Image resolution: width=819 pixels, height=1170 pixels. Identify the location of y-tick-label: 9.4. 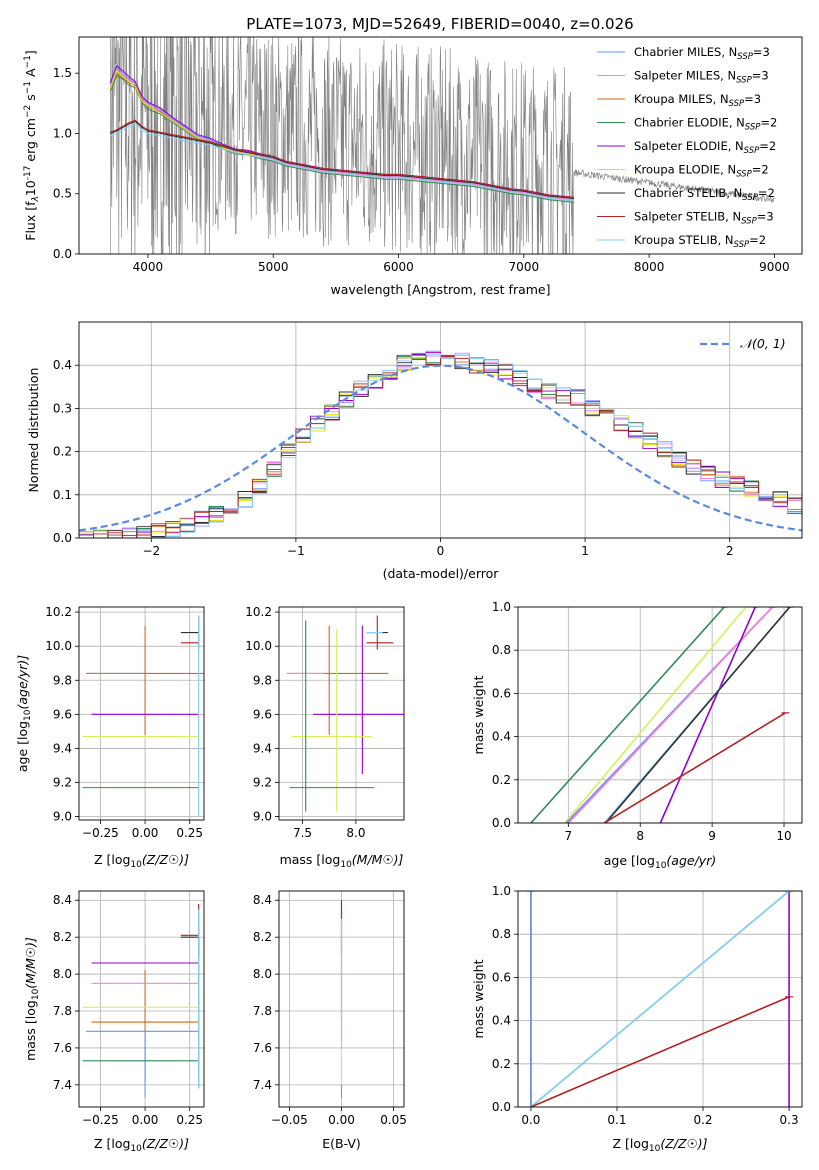
(262, 748).